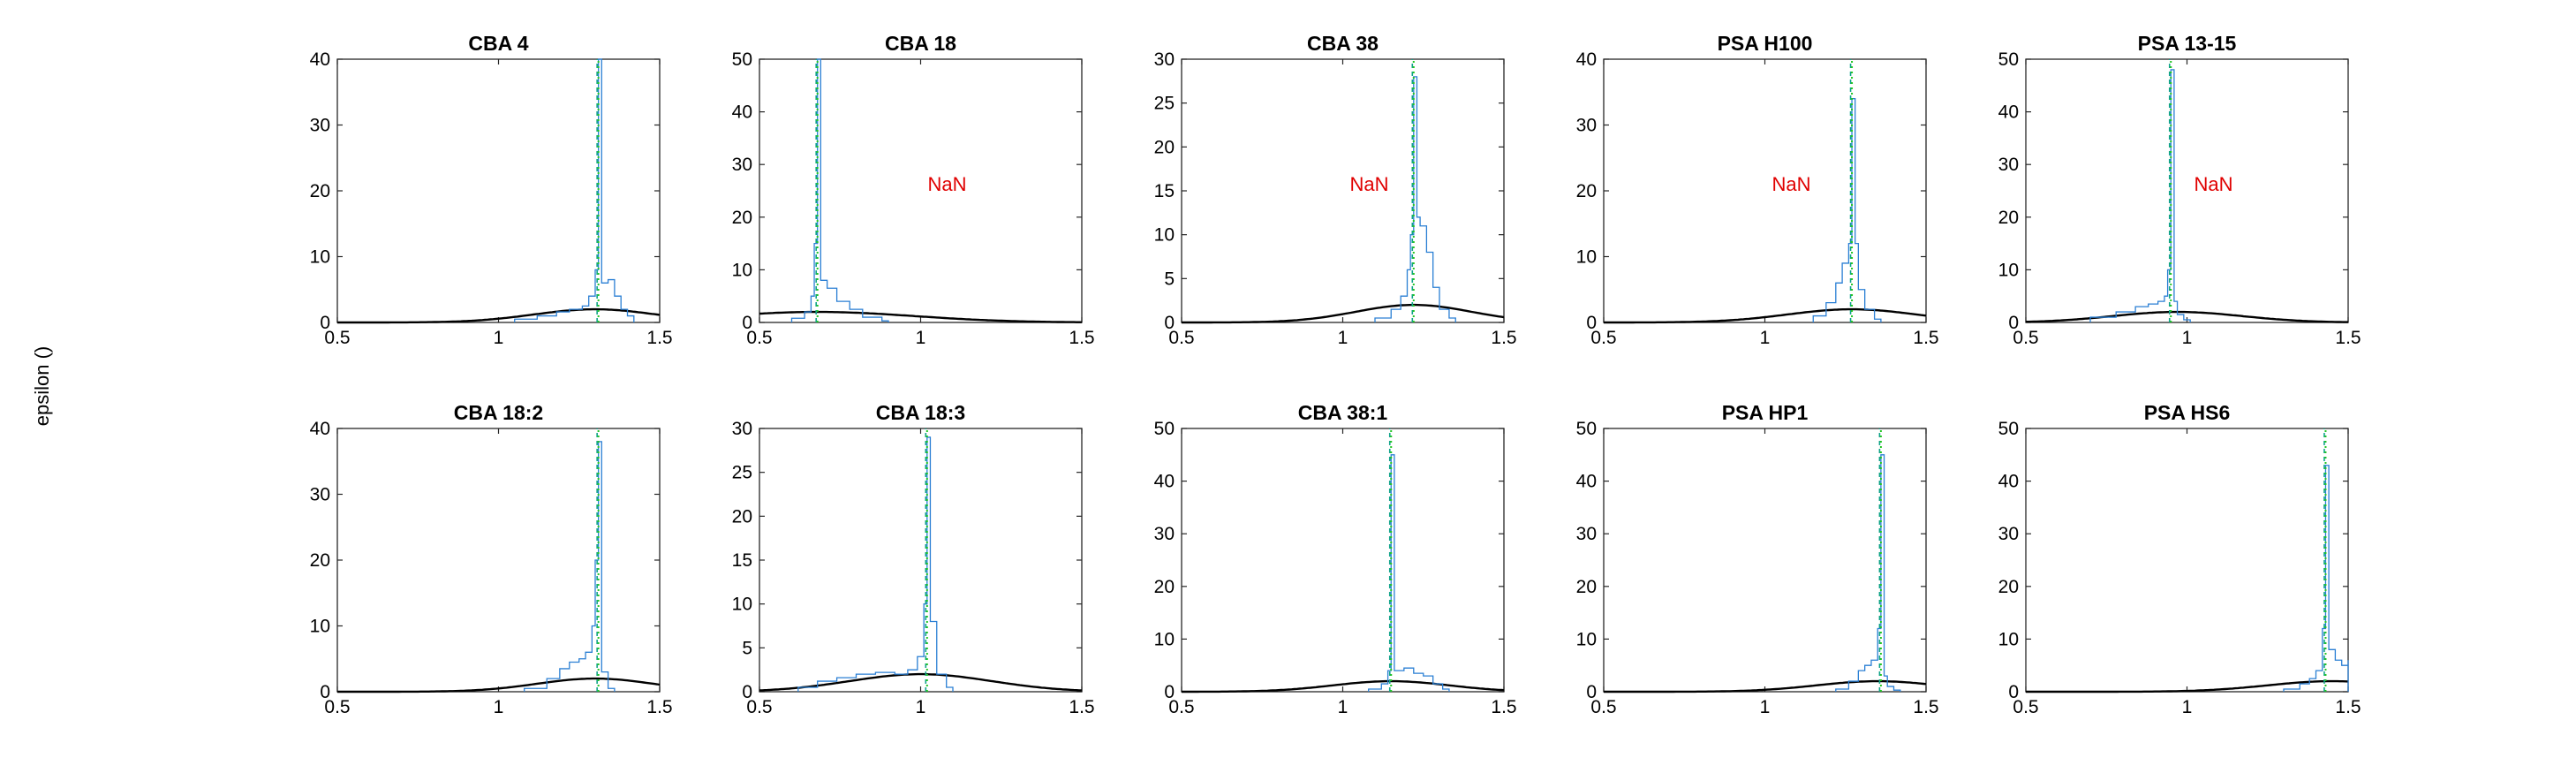 The height and width of the screenshot is (773, 2576). What do you see at coordinates (2187, 412) in the screenshot?
I see `subplot-title: PSA HS6` at bounding box center [2187, 412].